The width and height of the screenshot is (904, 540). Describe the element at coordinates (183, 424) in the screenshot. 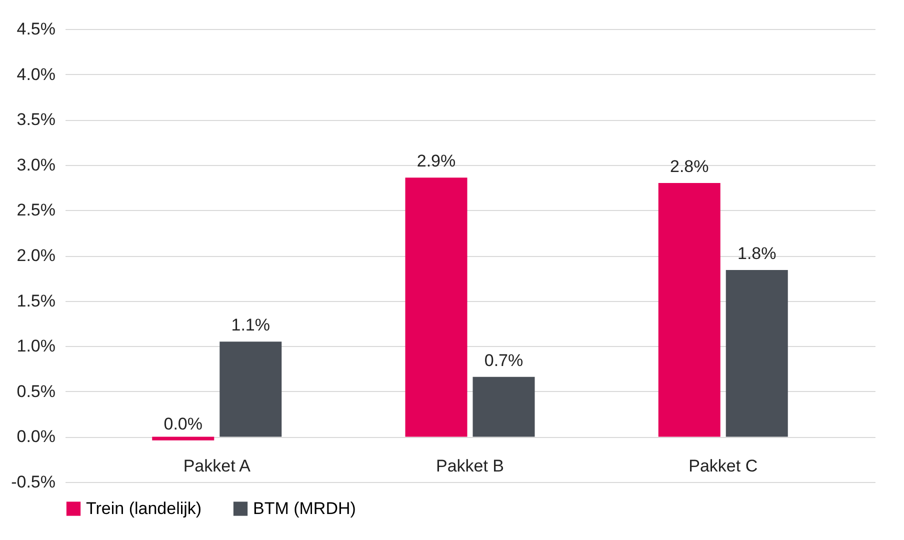

I see `data-label: 0.0%` at that location.